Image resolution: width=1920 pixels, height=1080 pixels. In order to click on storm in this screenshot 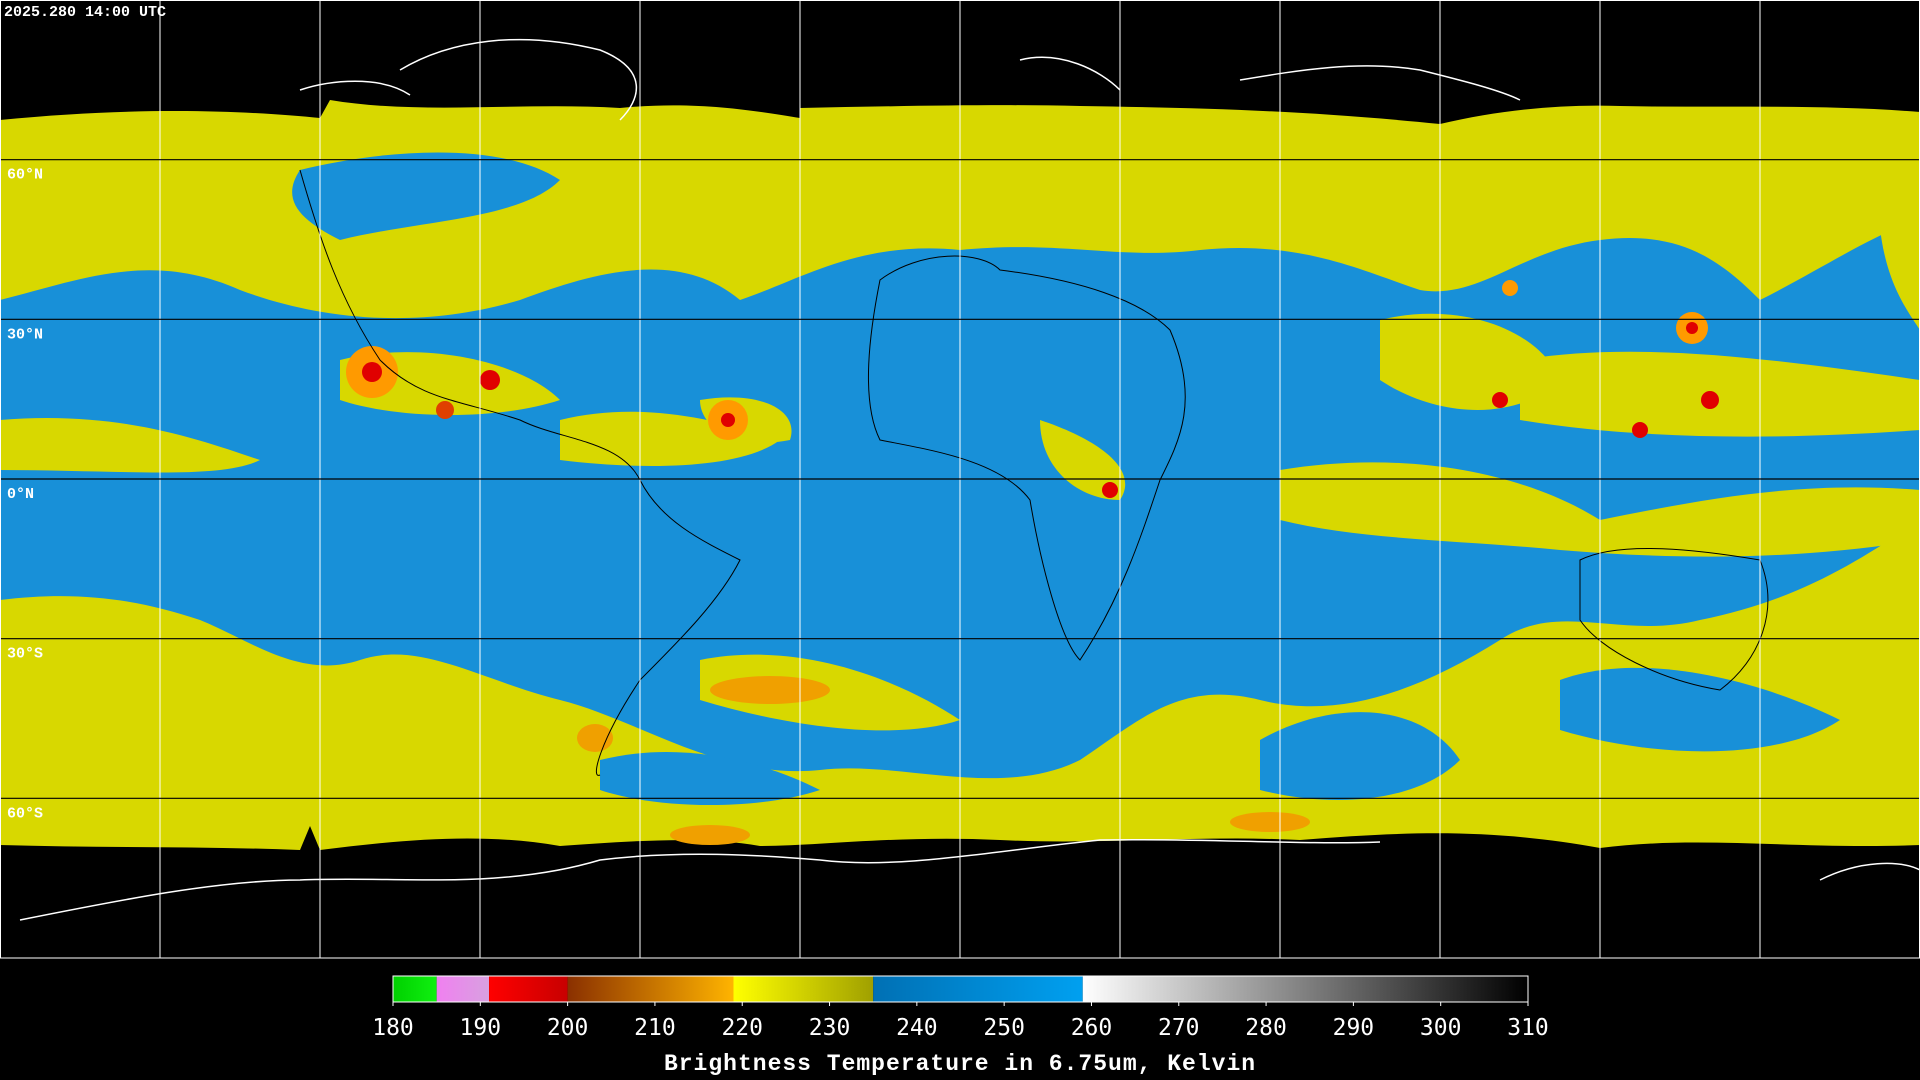, I will do `click(1510, 288)`.